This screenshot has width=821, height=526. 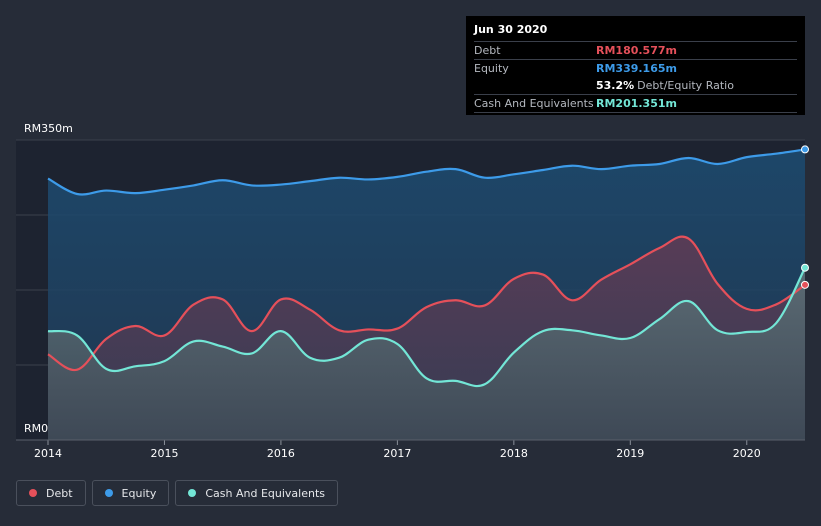 I want to click on x-tick-label: 2017, so click(x=397, y=453).